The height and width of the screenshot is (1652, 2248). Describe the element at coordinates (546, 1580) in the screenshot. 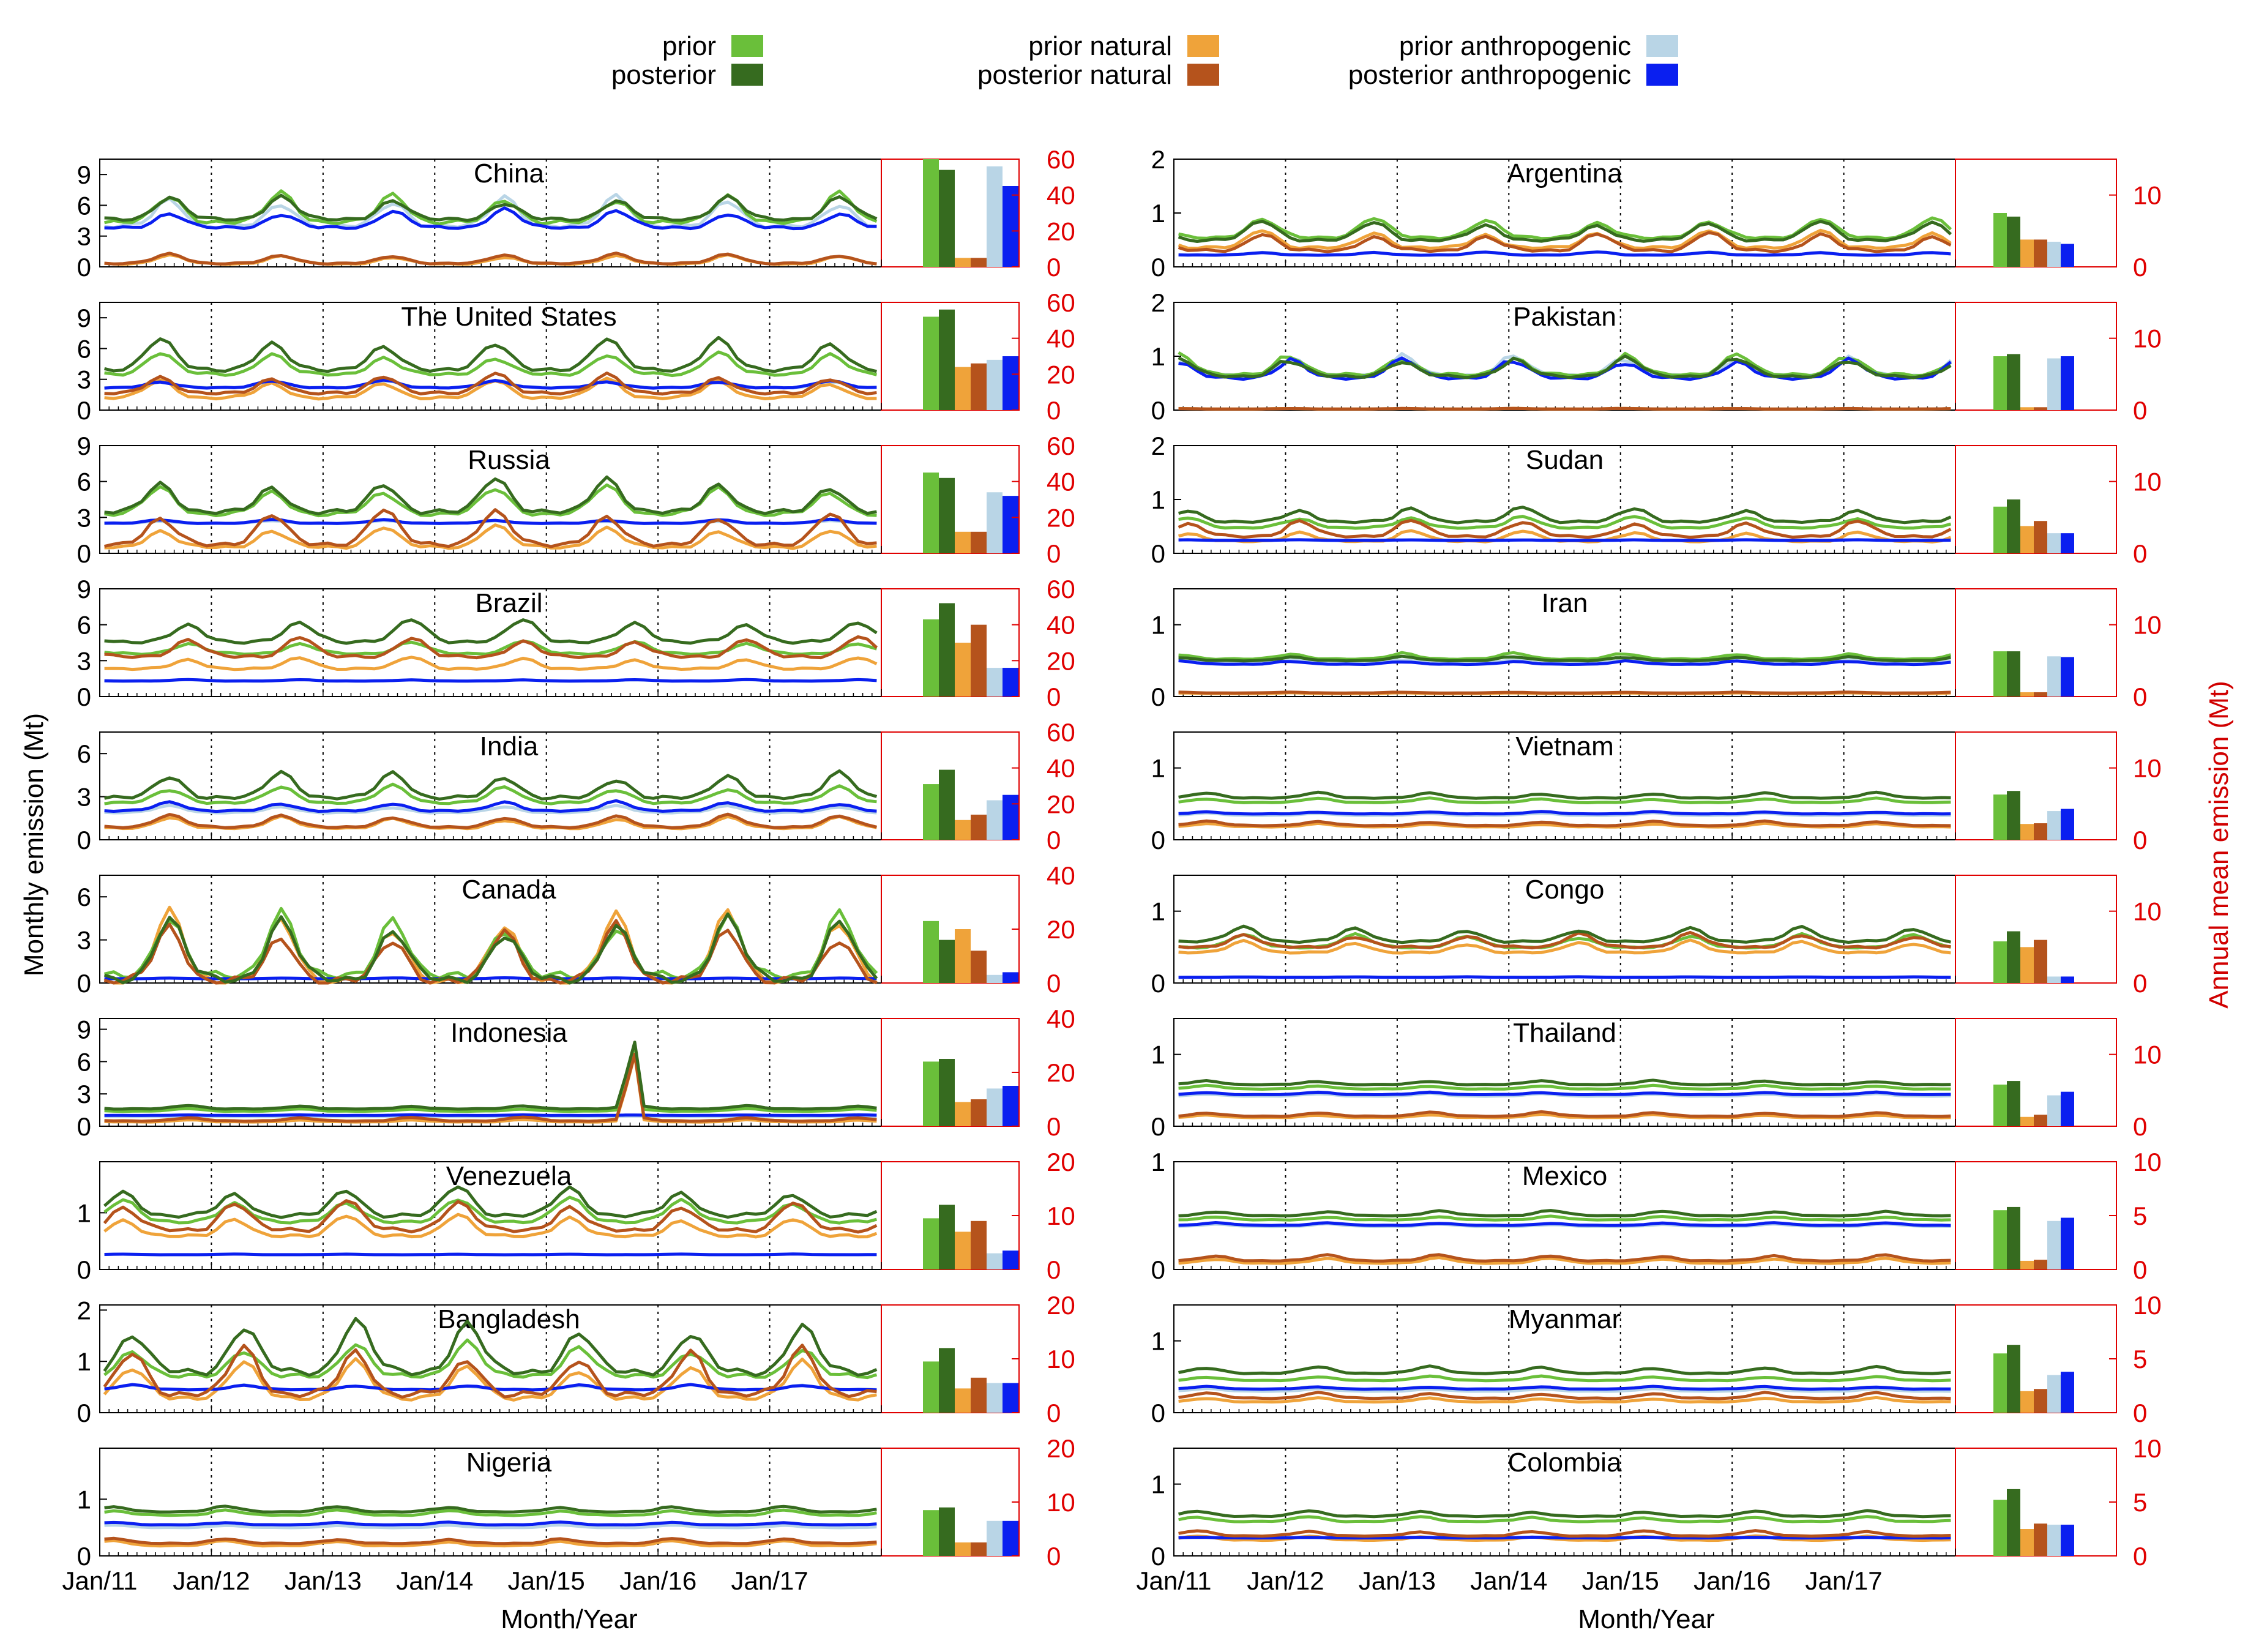

I see `x-tick-label: Jan/15` at that location.